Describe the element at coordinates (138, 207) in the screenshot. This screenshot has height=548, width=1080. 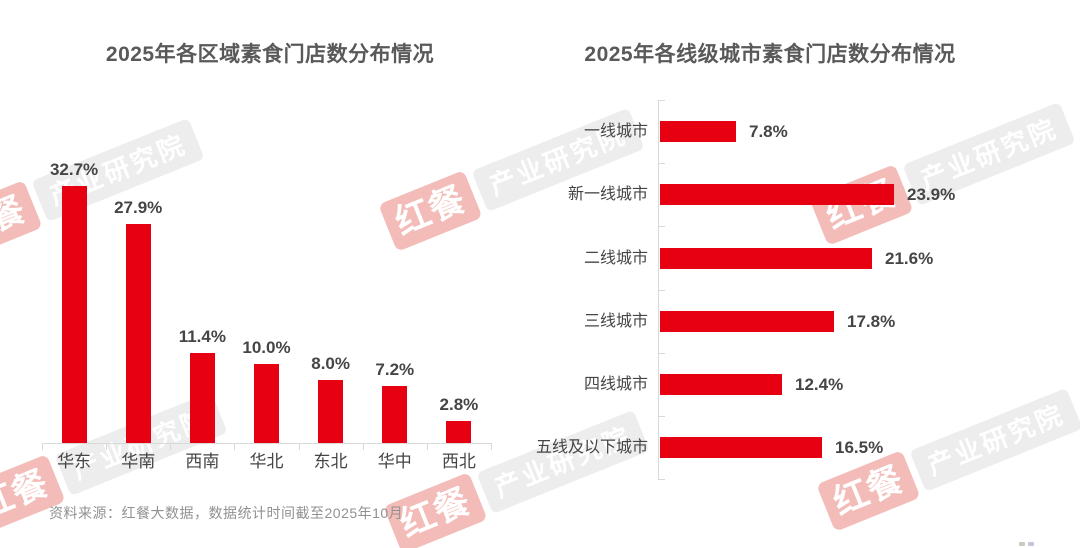
I see `value-label: 27.9%` at that location.